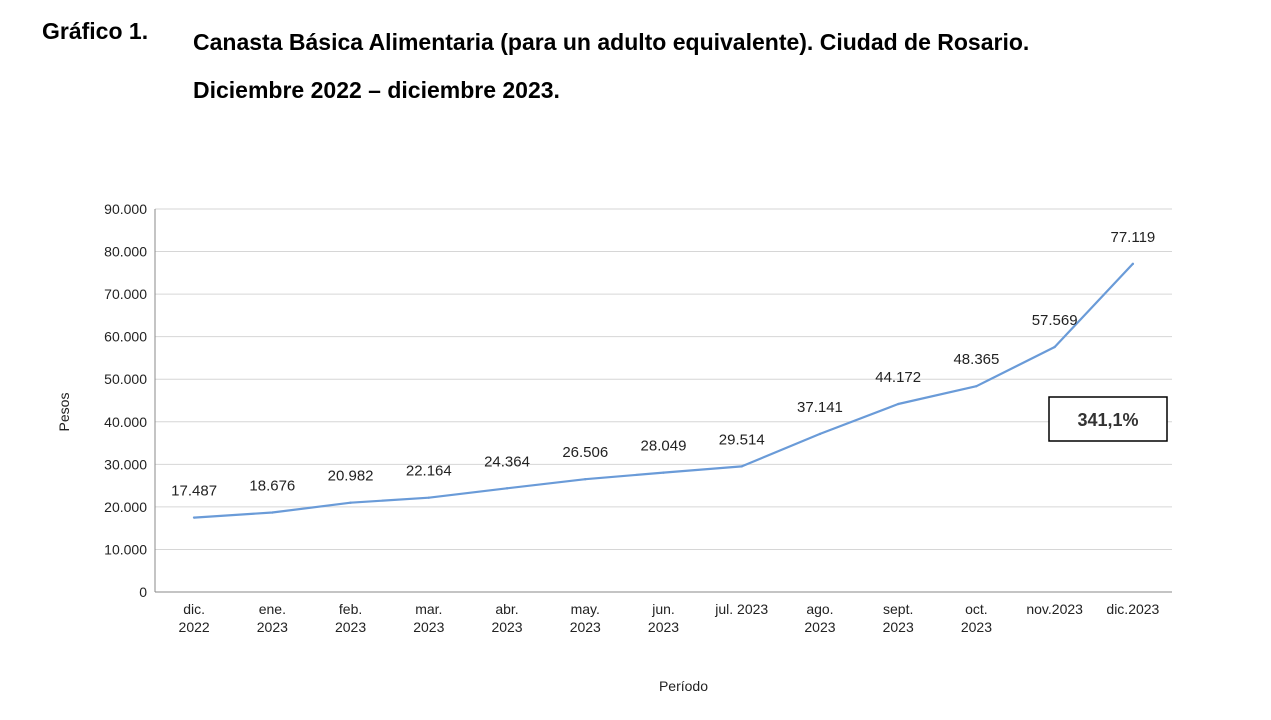  I want to click on figure-label: Gráfico 1., so click(95, 31).